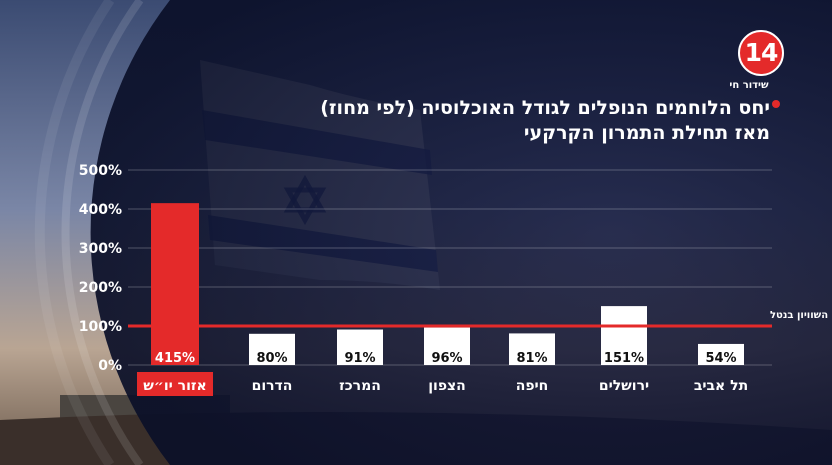 The image size is (832, 465). What do you see at coordinates (446, 358) in the screenshot?
I see `bar-value-label: 96%` at bounding box center [446, 358].